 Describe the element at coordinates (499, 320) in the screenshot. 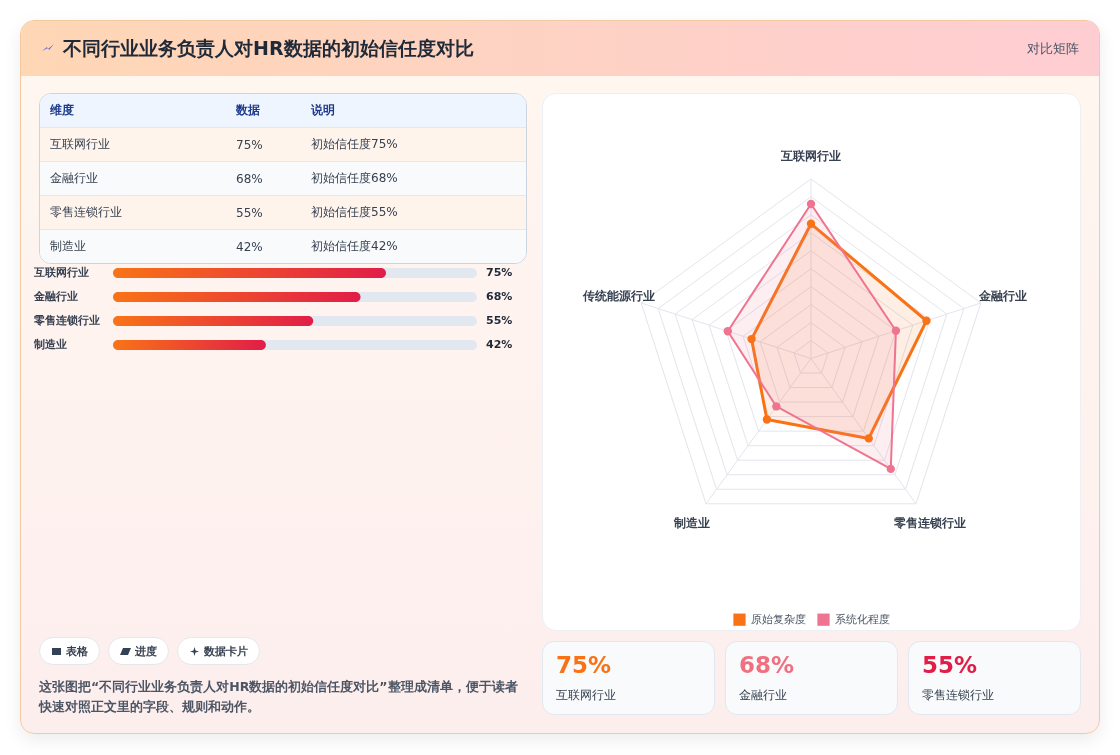

I see `data-label: 55%` at that location.